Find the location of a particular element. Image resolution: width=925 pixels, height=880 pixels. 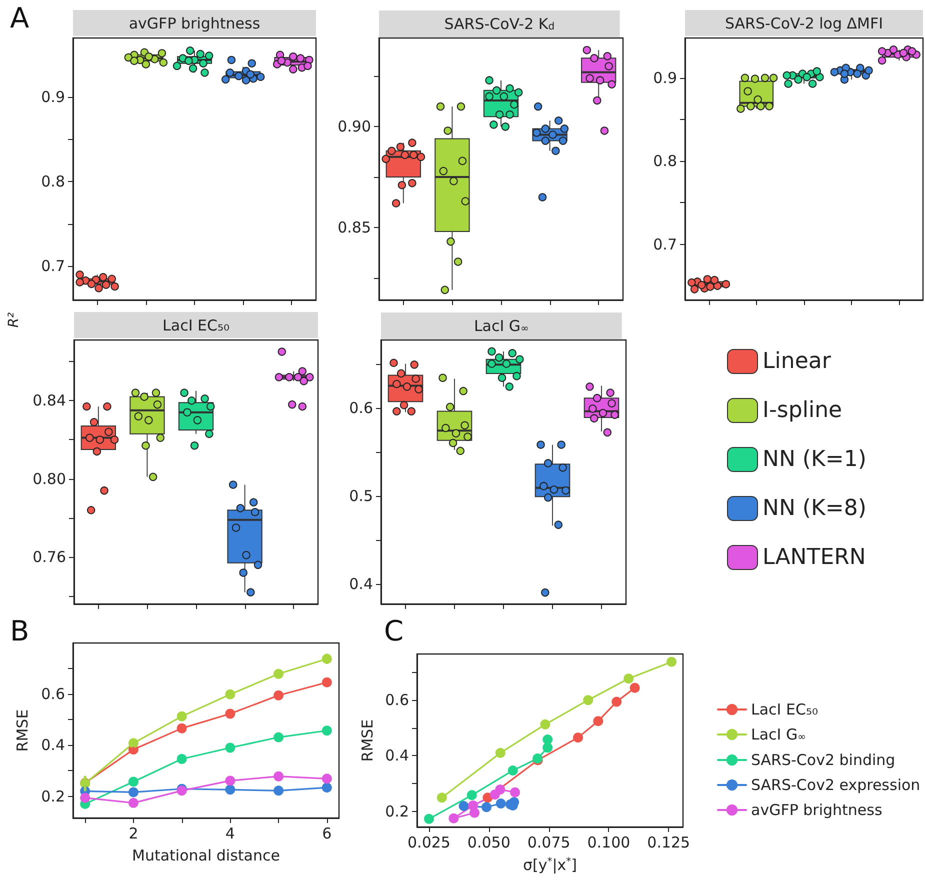

legend-label: SARS-Cov2 binding is located at coordinates (823, 760).